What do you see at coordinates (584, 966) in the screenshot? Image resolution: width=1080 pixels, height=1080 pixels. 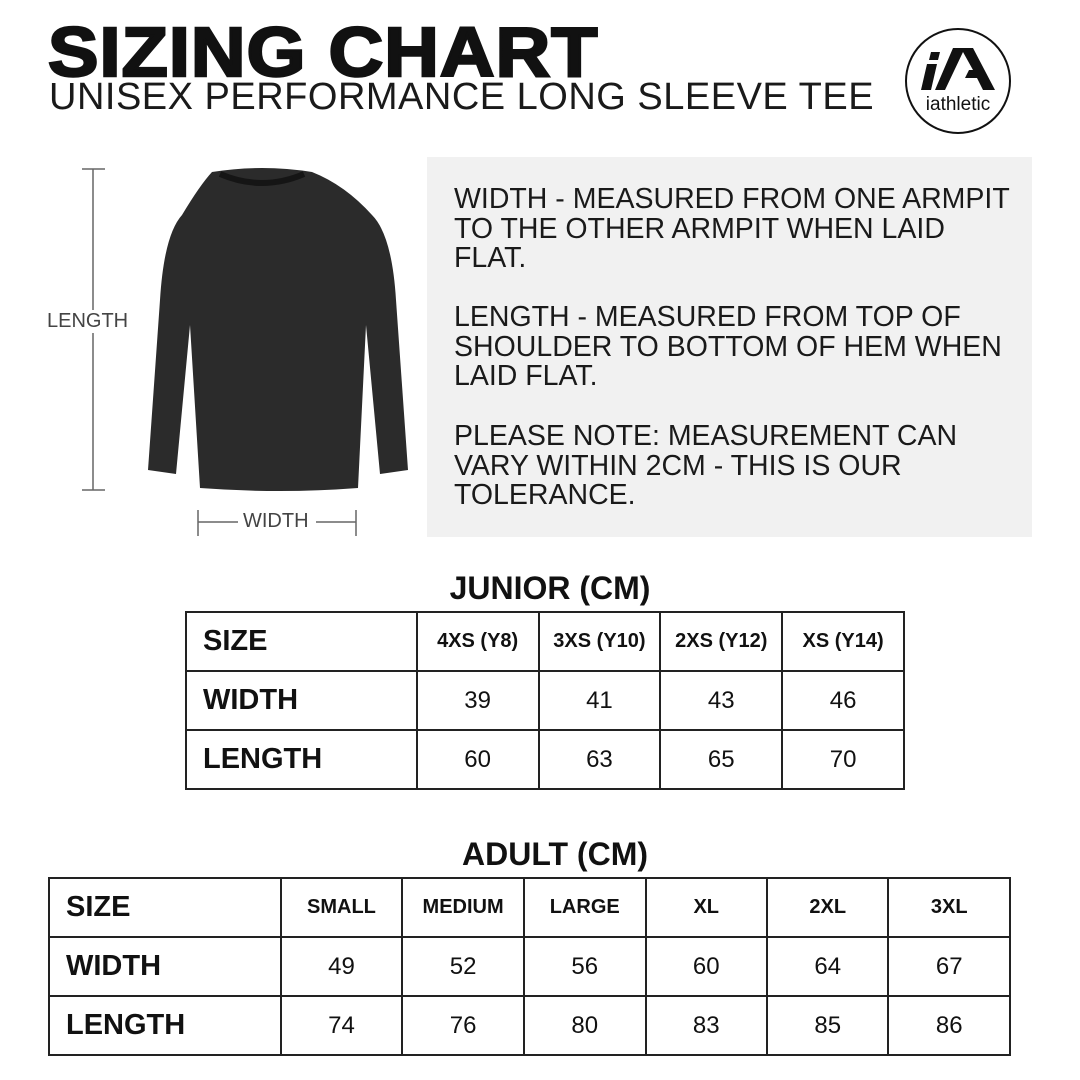 I see `table-cell: 56` at bounding box center [584, 966].